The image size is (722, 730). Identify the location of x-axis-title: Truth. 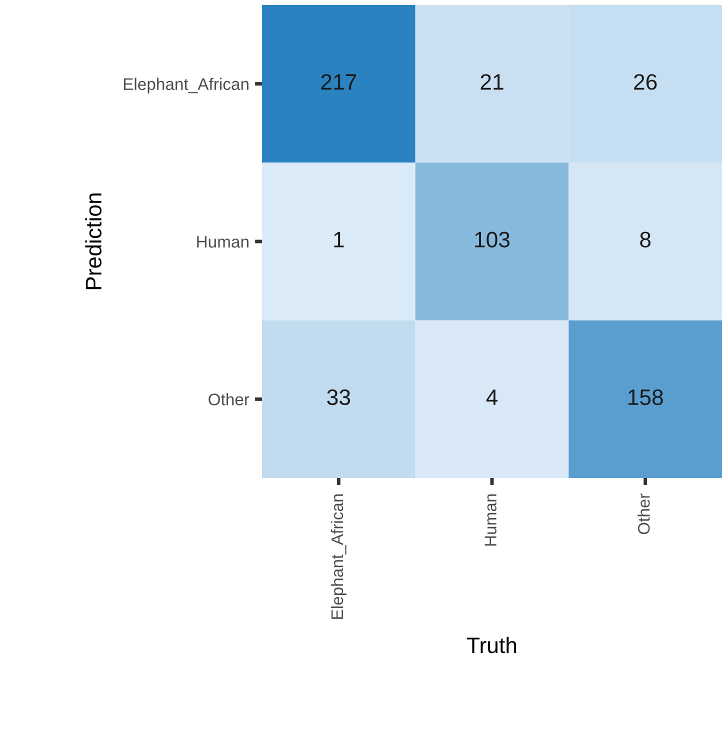
(491, 645).